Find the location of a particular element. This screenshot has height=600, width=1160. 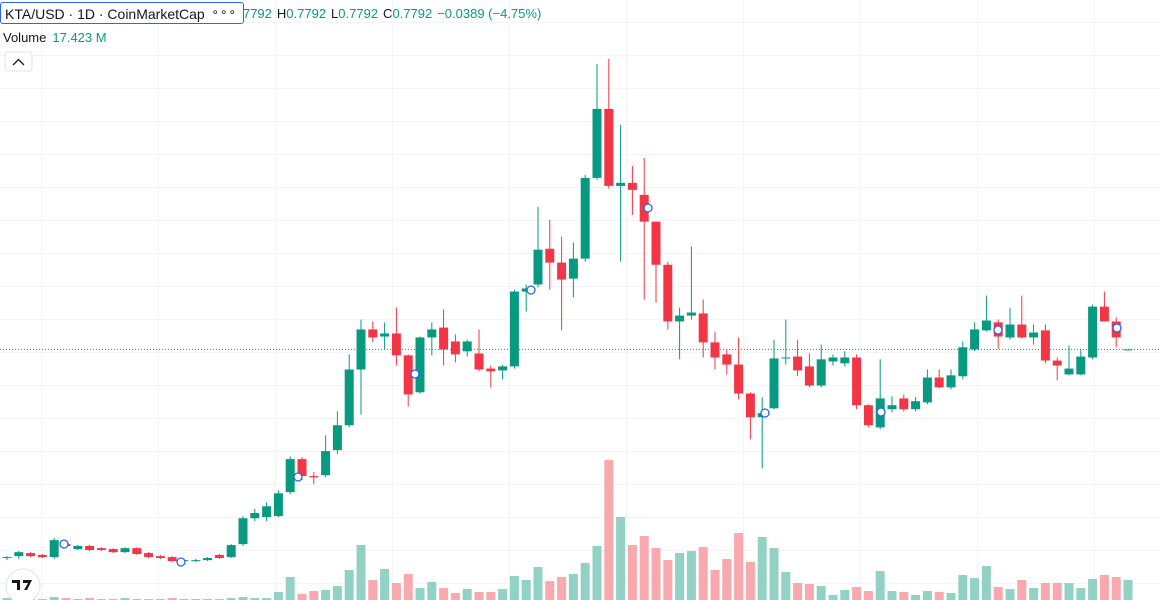

collapse-button is located at coordinates (18, 61).